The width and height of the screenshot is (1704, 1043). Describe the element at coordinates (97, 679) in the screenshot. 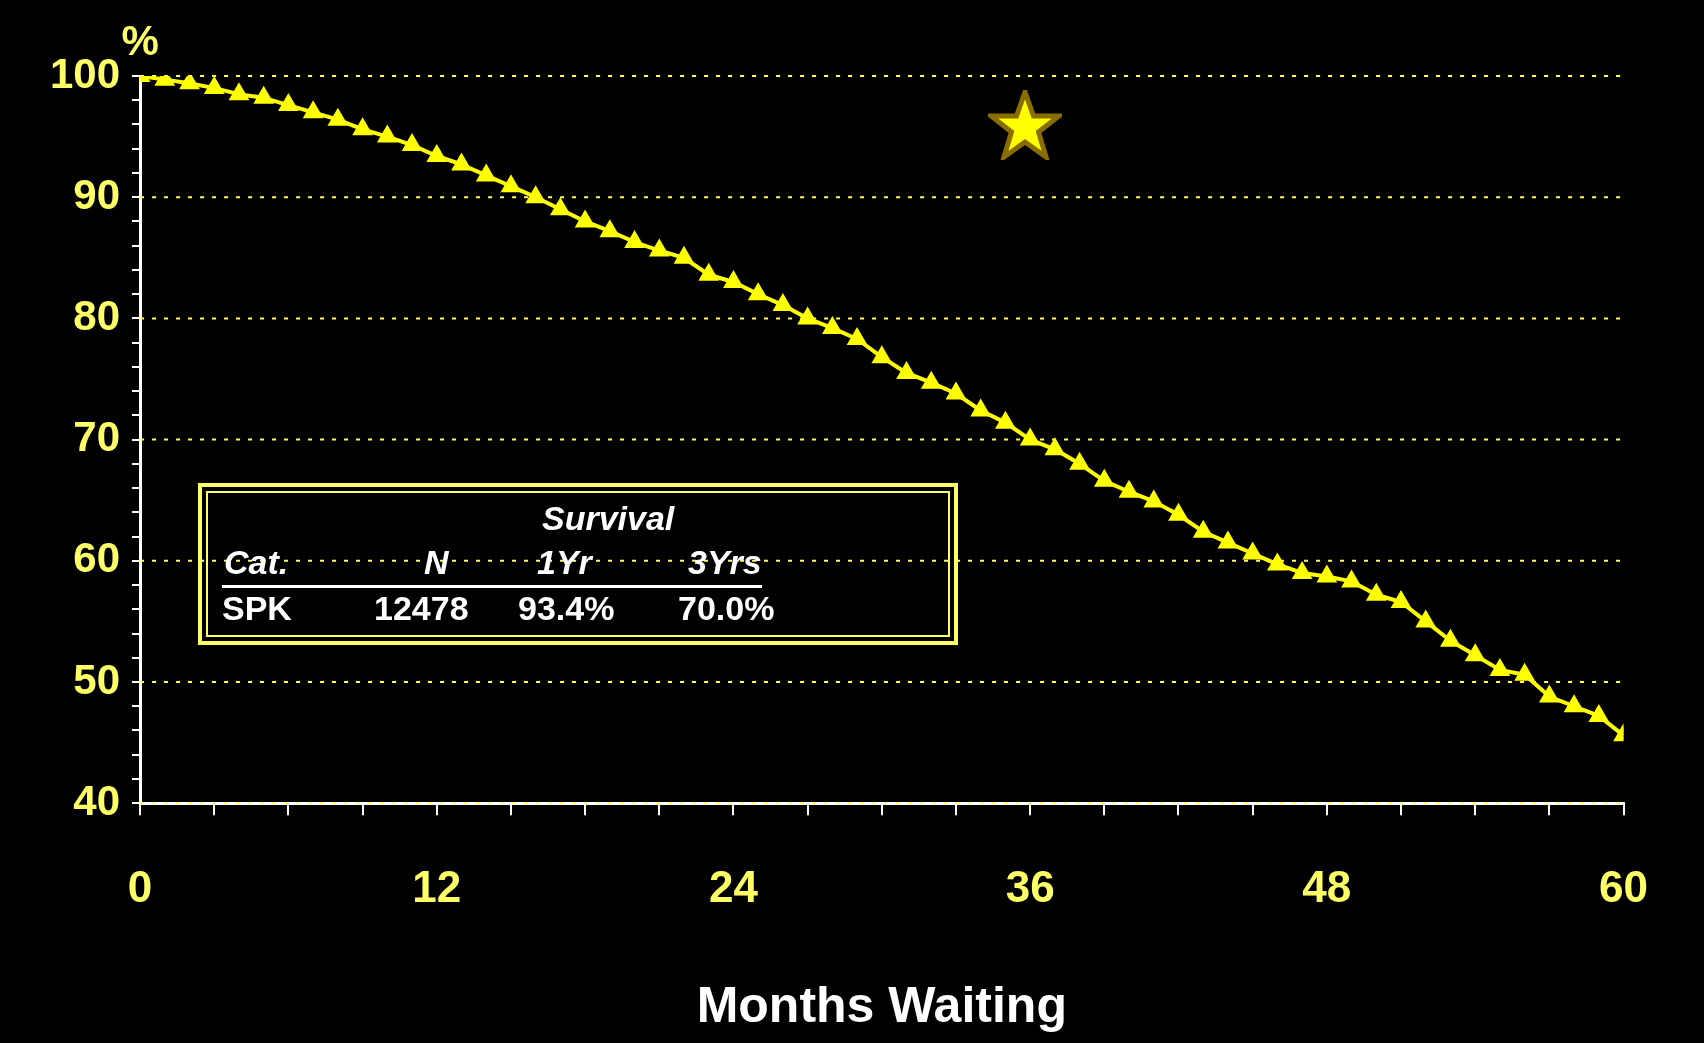

I see `y-tick-label: 50` at that location.